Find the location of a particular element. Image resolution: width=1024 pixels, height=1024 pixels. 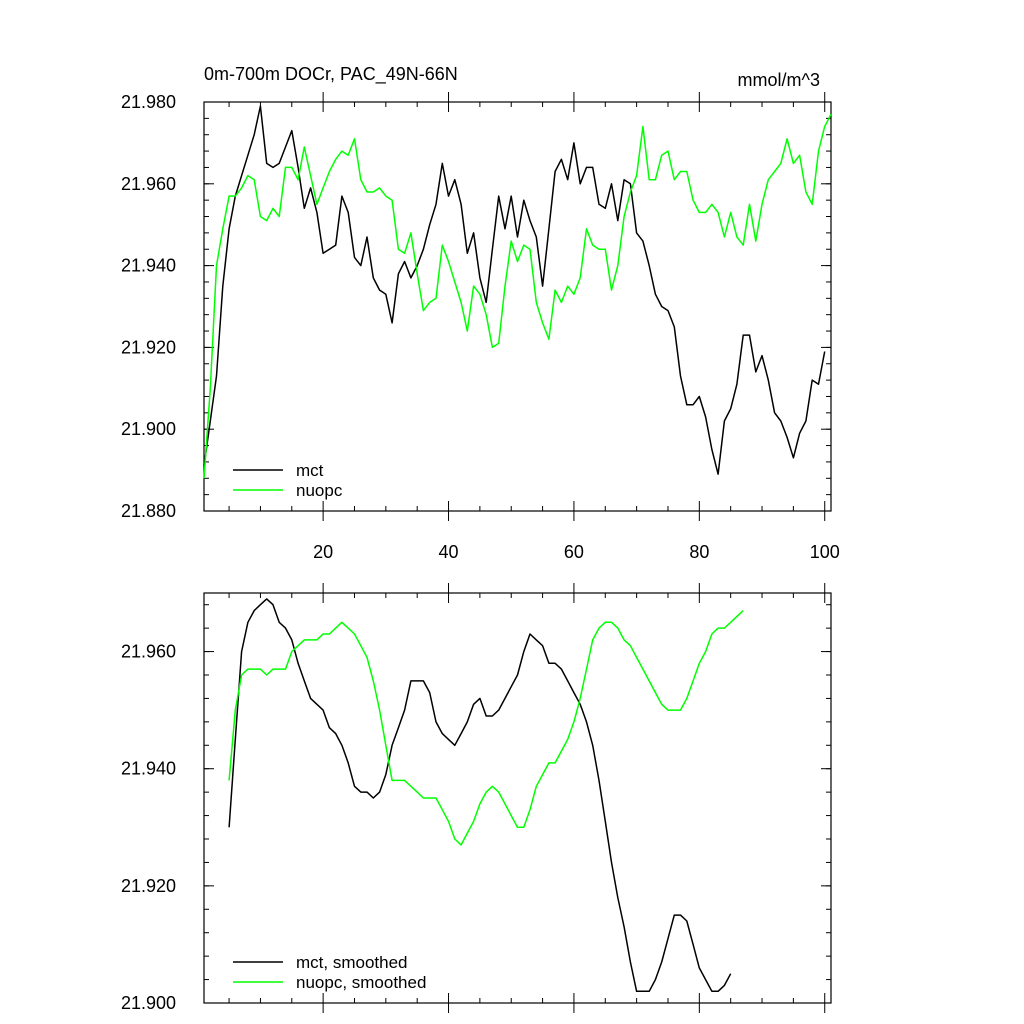

legend-label-nuopc-smoothed: nuopc, smoothed is located at coordinates (361, 982).